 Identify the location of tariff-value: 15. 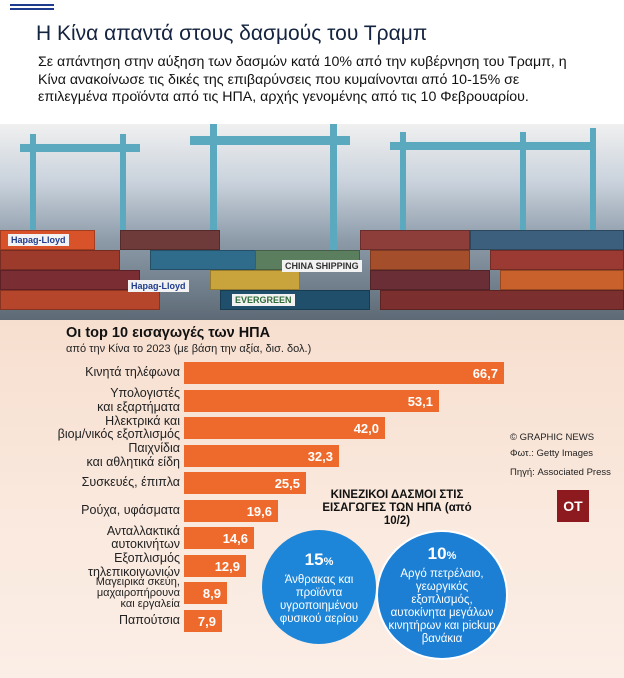
(314, 559).